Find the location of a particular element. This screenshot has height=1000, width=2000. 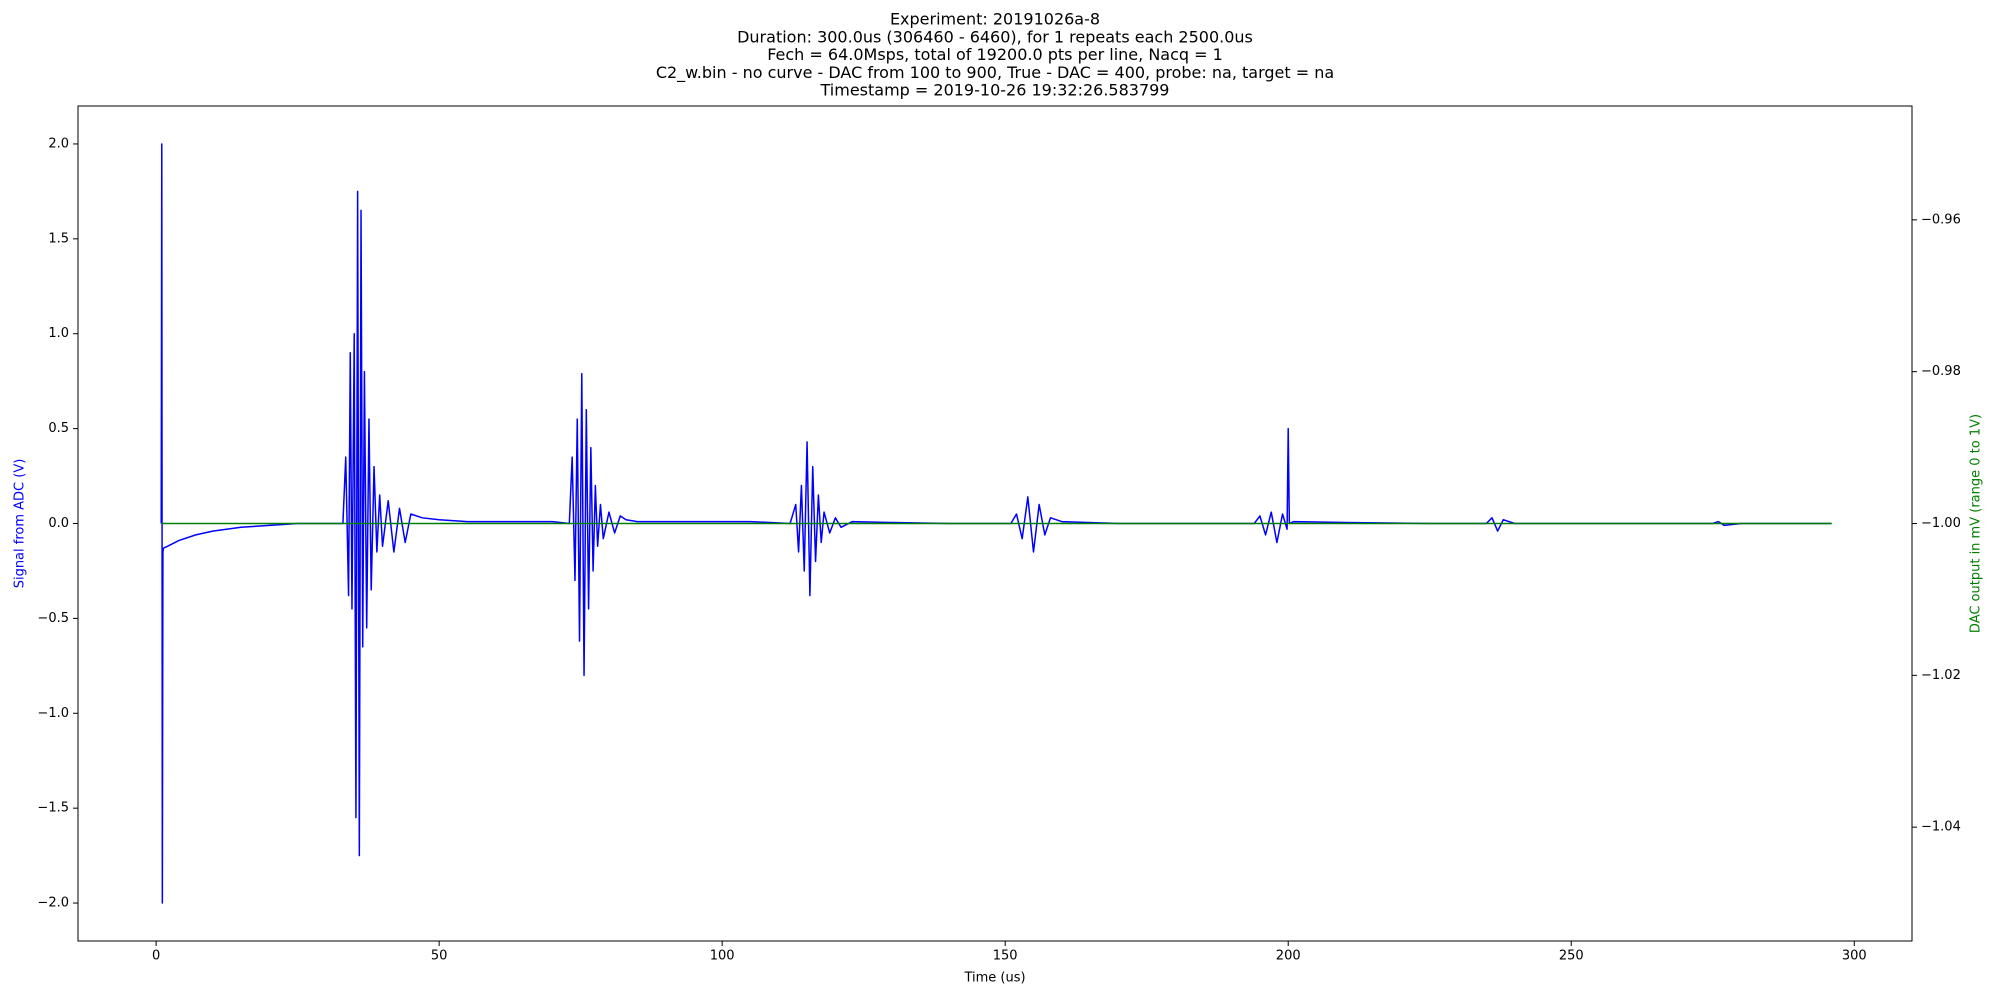

y2-tick-label: −0.98 is located at coordinates (1941, 371).